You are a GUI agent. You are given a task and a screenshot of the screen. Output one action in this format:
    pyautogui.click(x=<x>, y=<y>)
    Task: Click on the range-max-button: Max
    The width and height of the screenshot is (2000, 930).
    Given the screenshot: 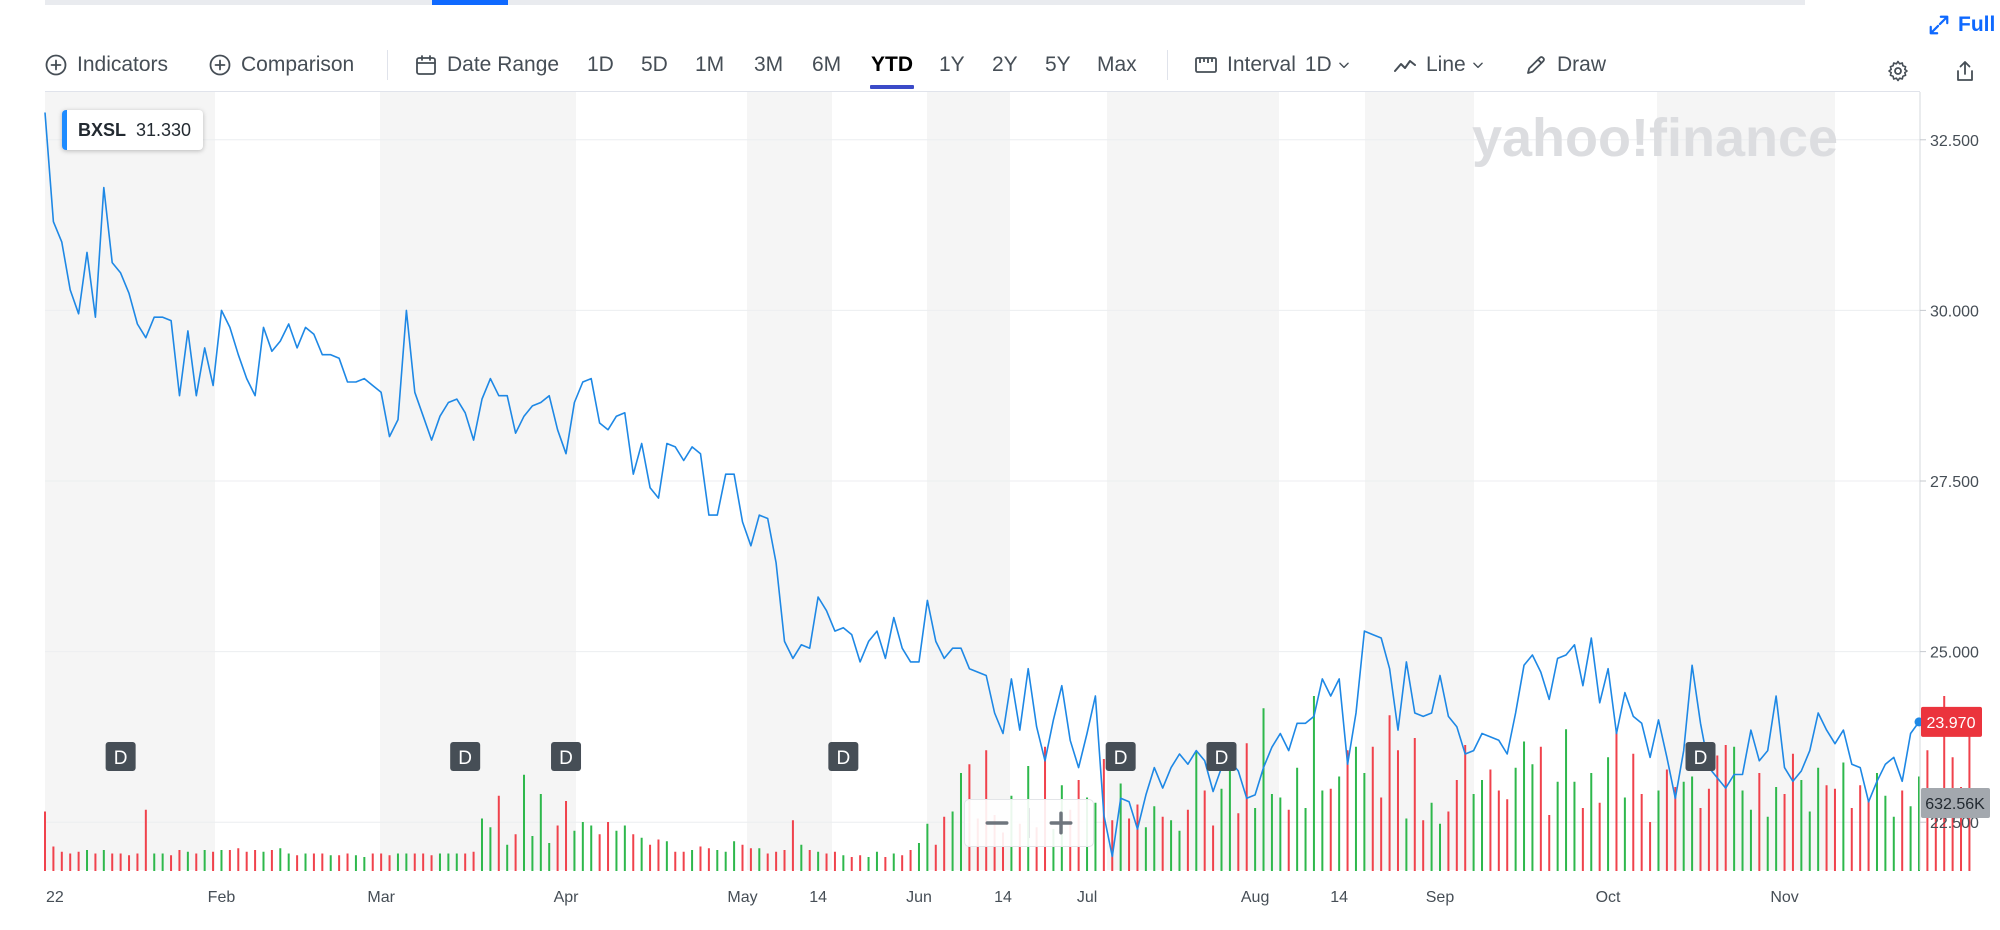 What is the action you would take?
    pyautogui.click(x=1117, y=65)
    